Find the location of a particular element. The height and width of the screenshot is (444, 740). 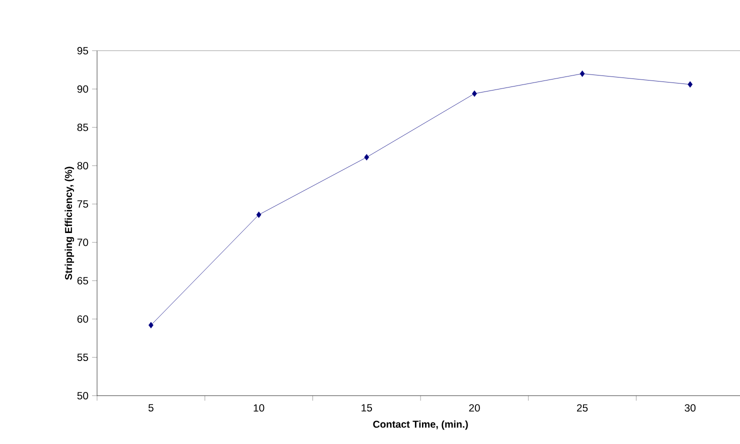

y-tick-label: 80 is located at coordinates (82, 166).